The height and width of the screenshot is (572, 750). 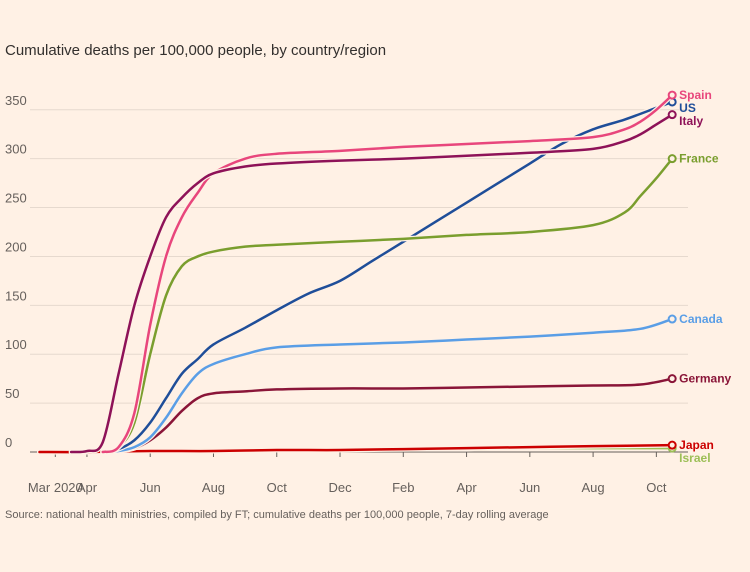 What do you see at coordinates (672, 95) in the screenshot?
I see `series-end-marker-spain` at bounding box center [672, 95].